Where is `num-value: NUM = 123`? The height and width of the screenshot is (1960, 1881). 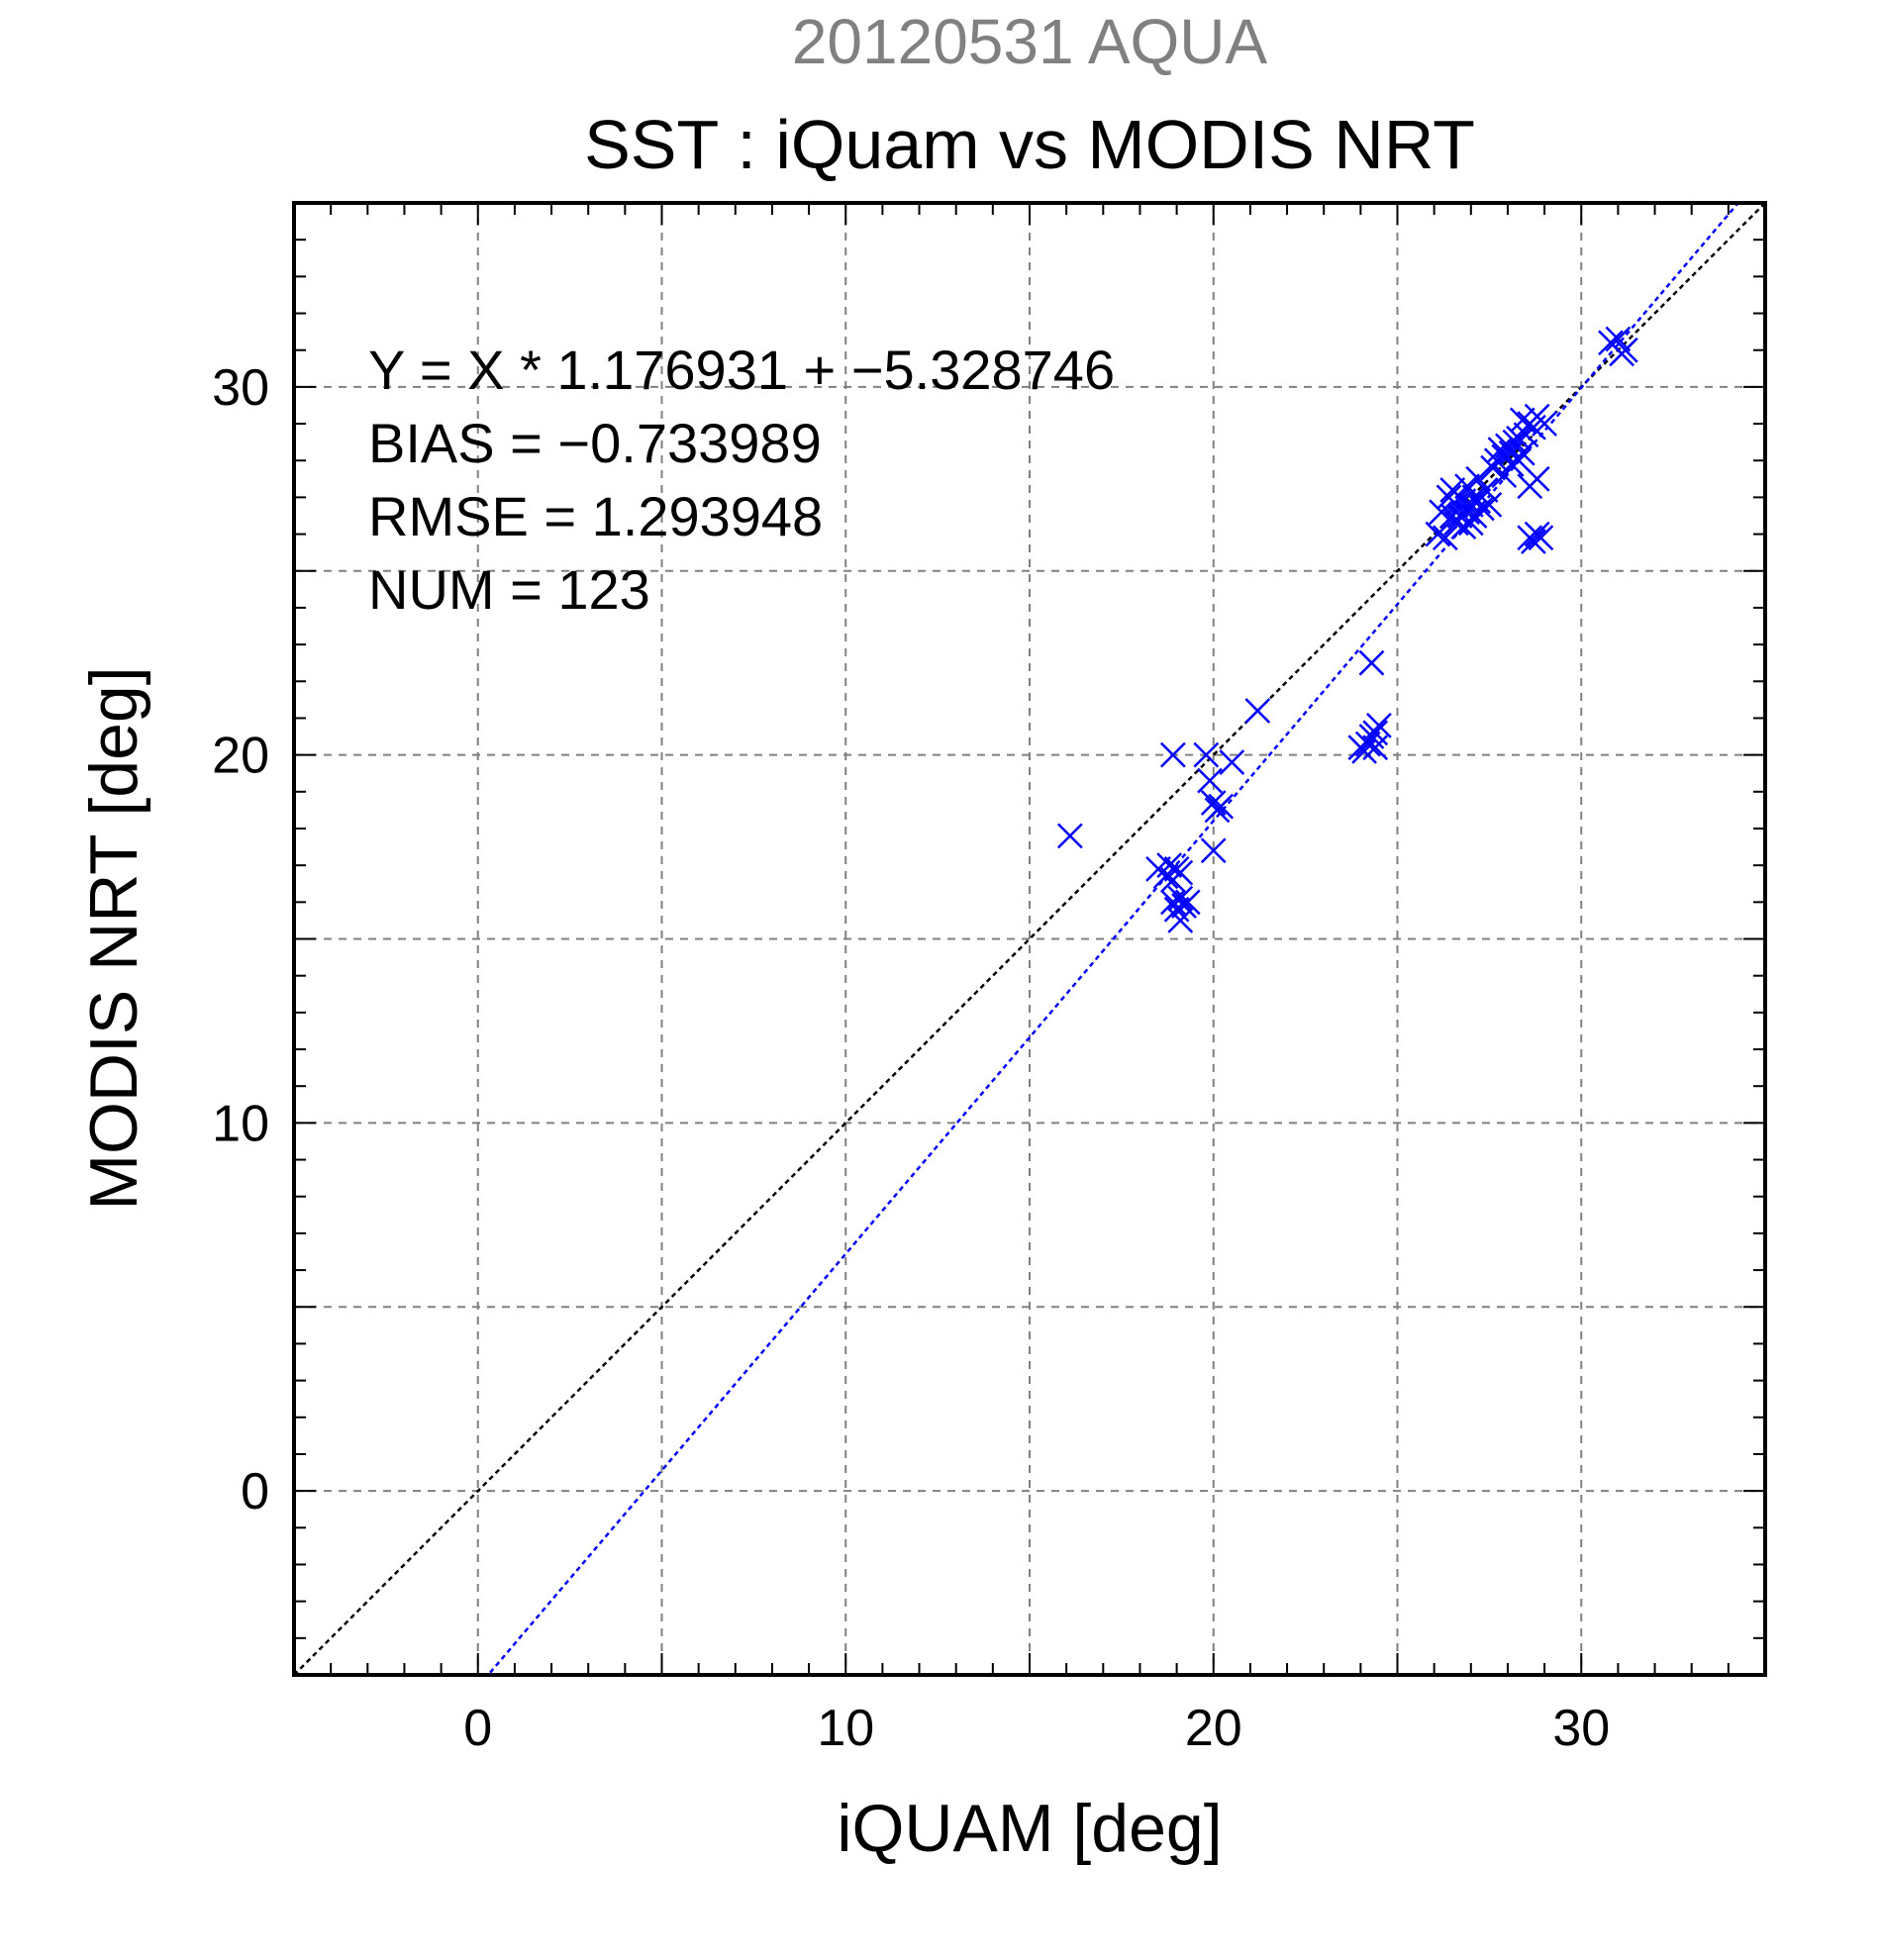 num-value: NUM = 123 is located at coordinates (509, 589).